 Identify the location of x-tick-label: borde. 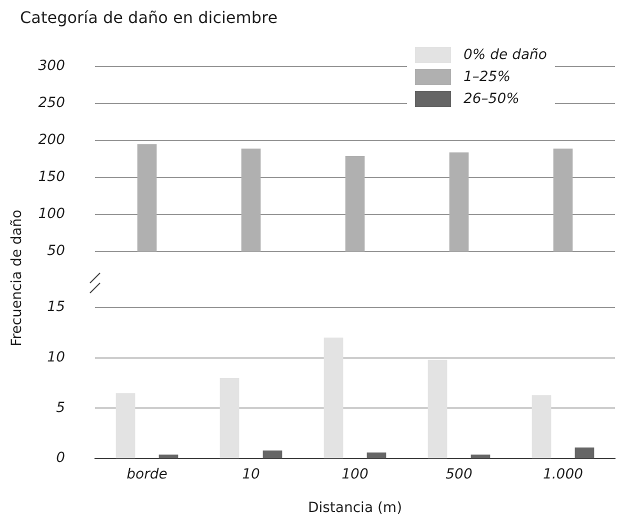
(147, 474).